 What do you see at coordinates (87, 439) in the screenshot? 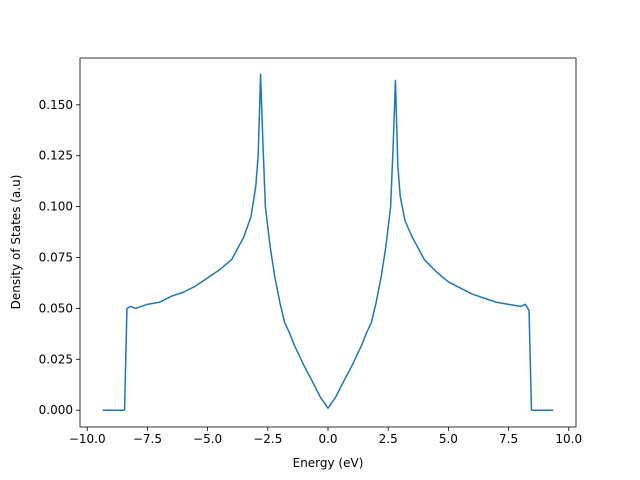
I see `x-tick-label: −10.0` at bounding box center [87, 439].